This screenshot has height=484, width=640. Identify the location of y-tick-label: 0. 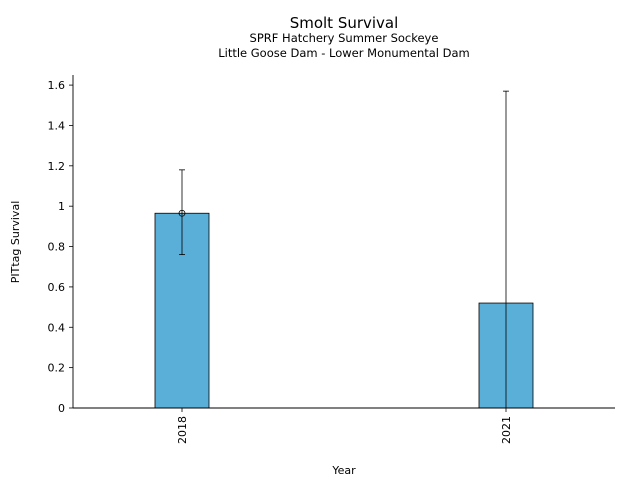
(61, 408).